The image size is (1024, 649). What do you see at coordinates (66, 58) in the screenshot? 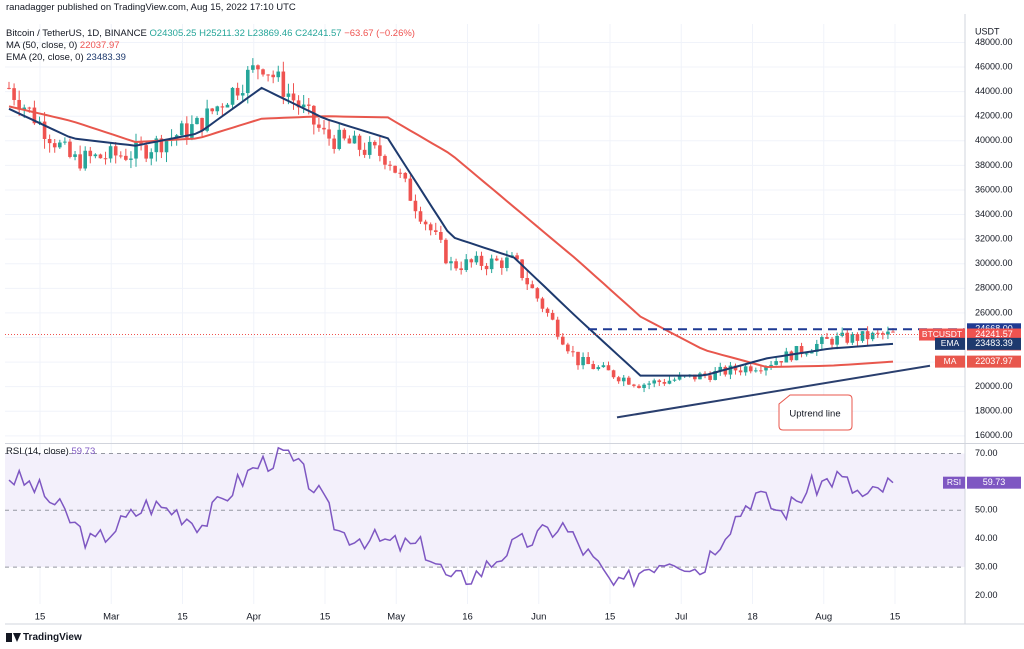
I see `ema-legend: EMA (20, close, 0) 23483.39` at bounding box center [66, 58].